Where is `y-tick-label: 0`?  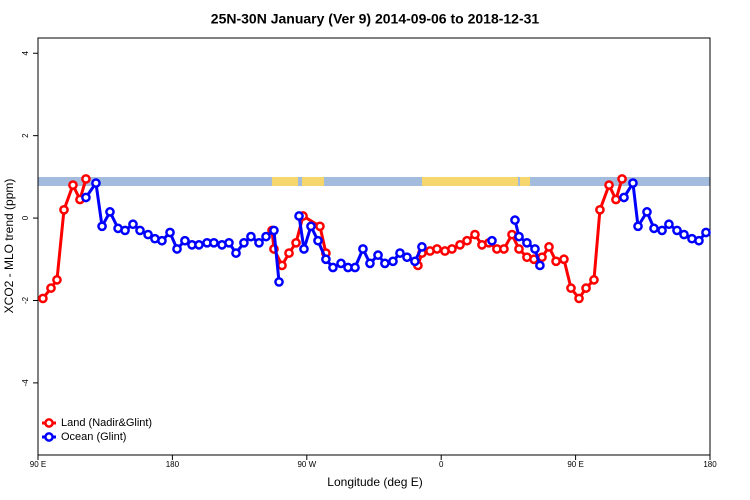 y-tick-label: 0 is located at coordinates (25, 217).